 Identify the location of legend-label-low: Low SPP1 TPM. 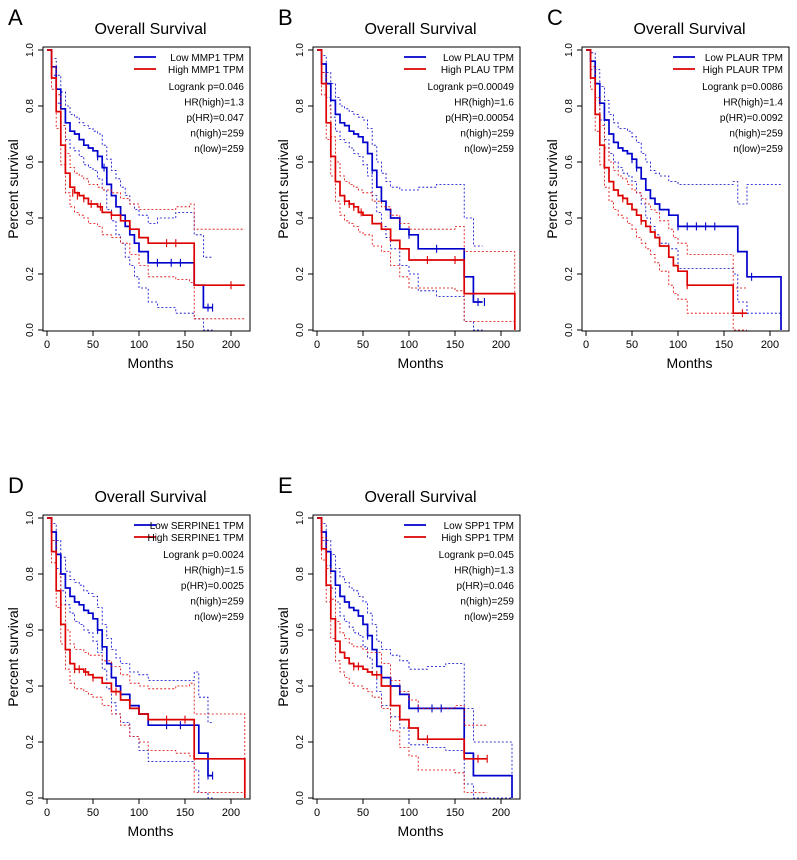
(479, 526).